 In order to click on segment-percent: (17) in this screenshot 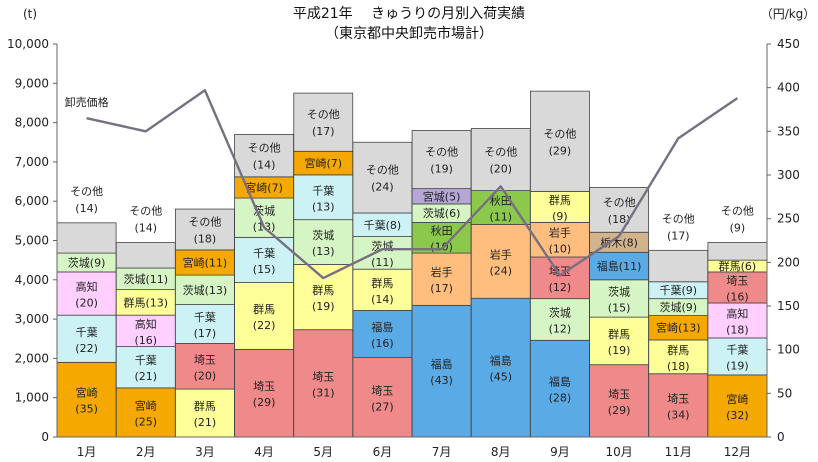, I will do `click(441, 288)`.